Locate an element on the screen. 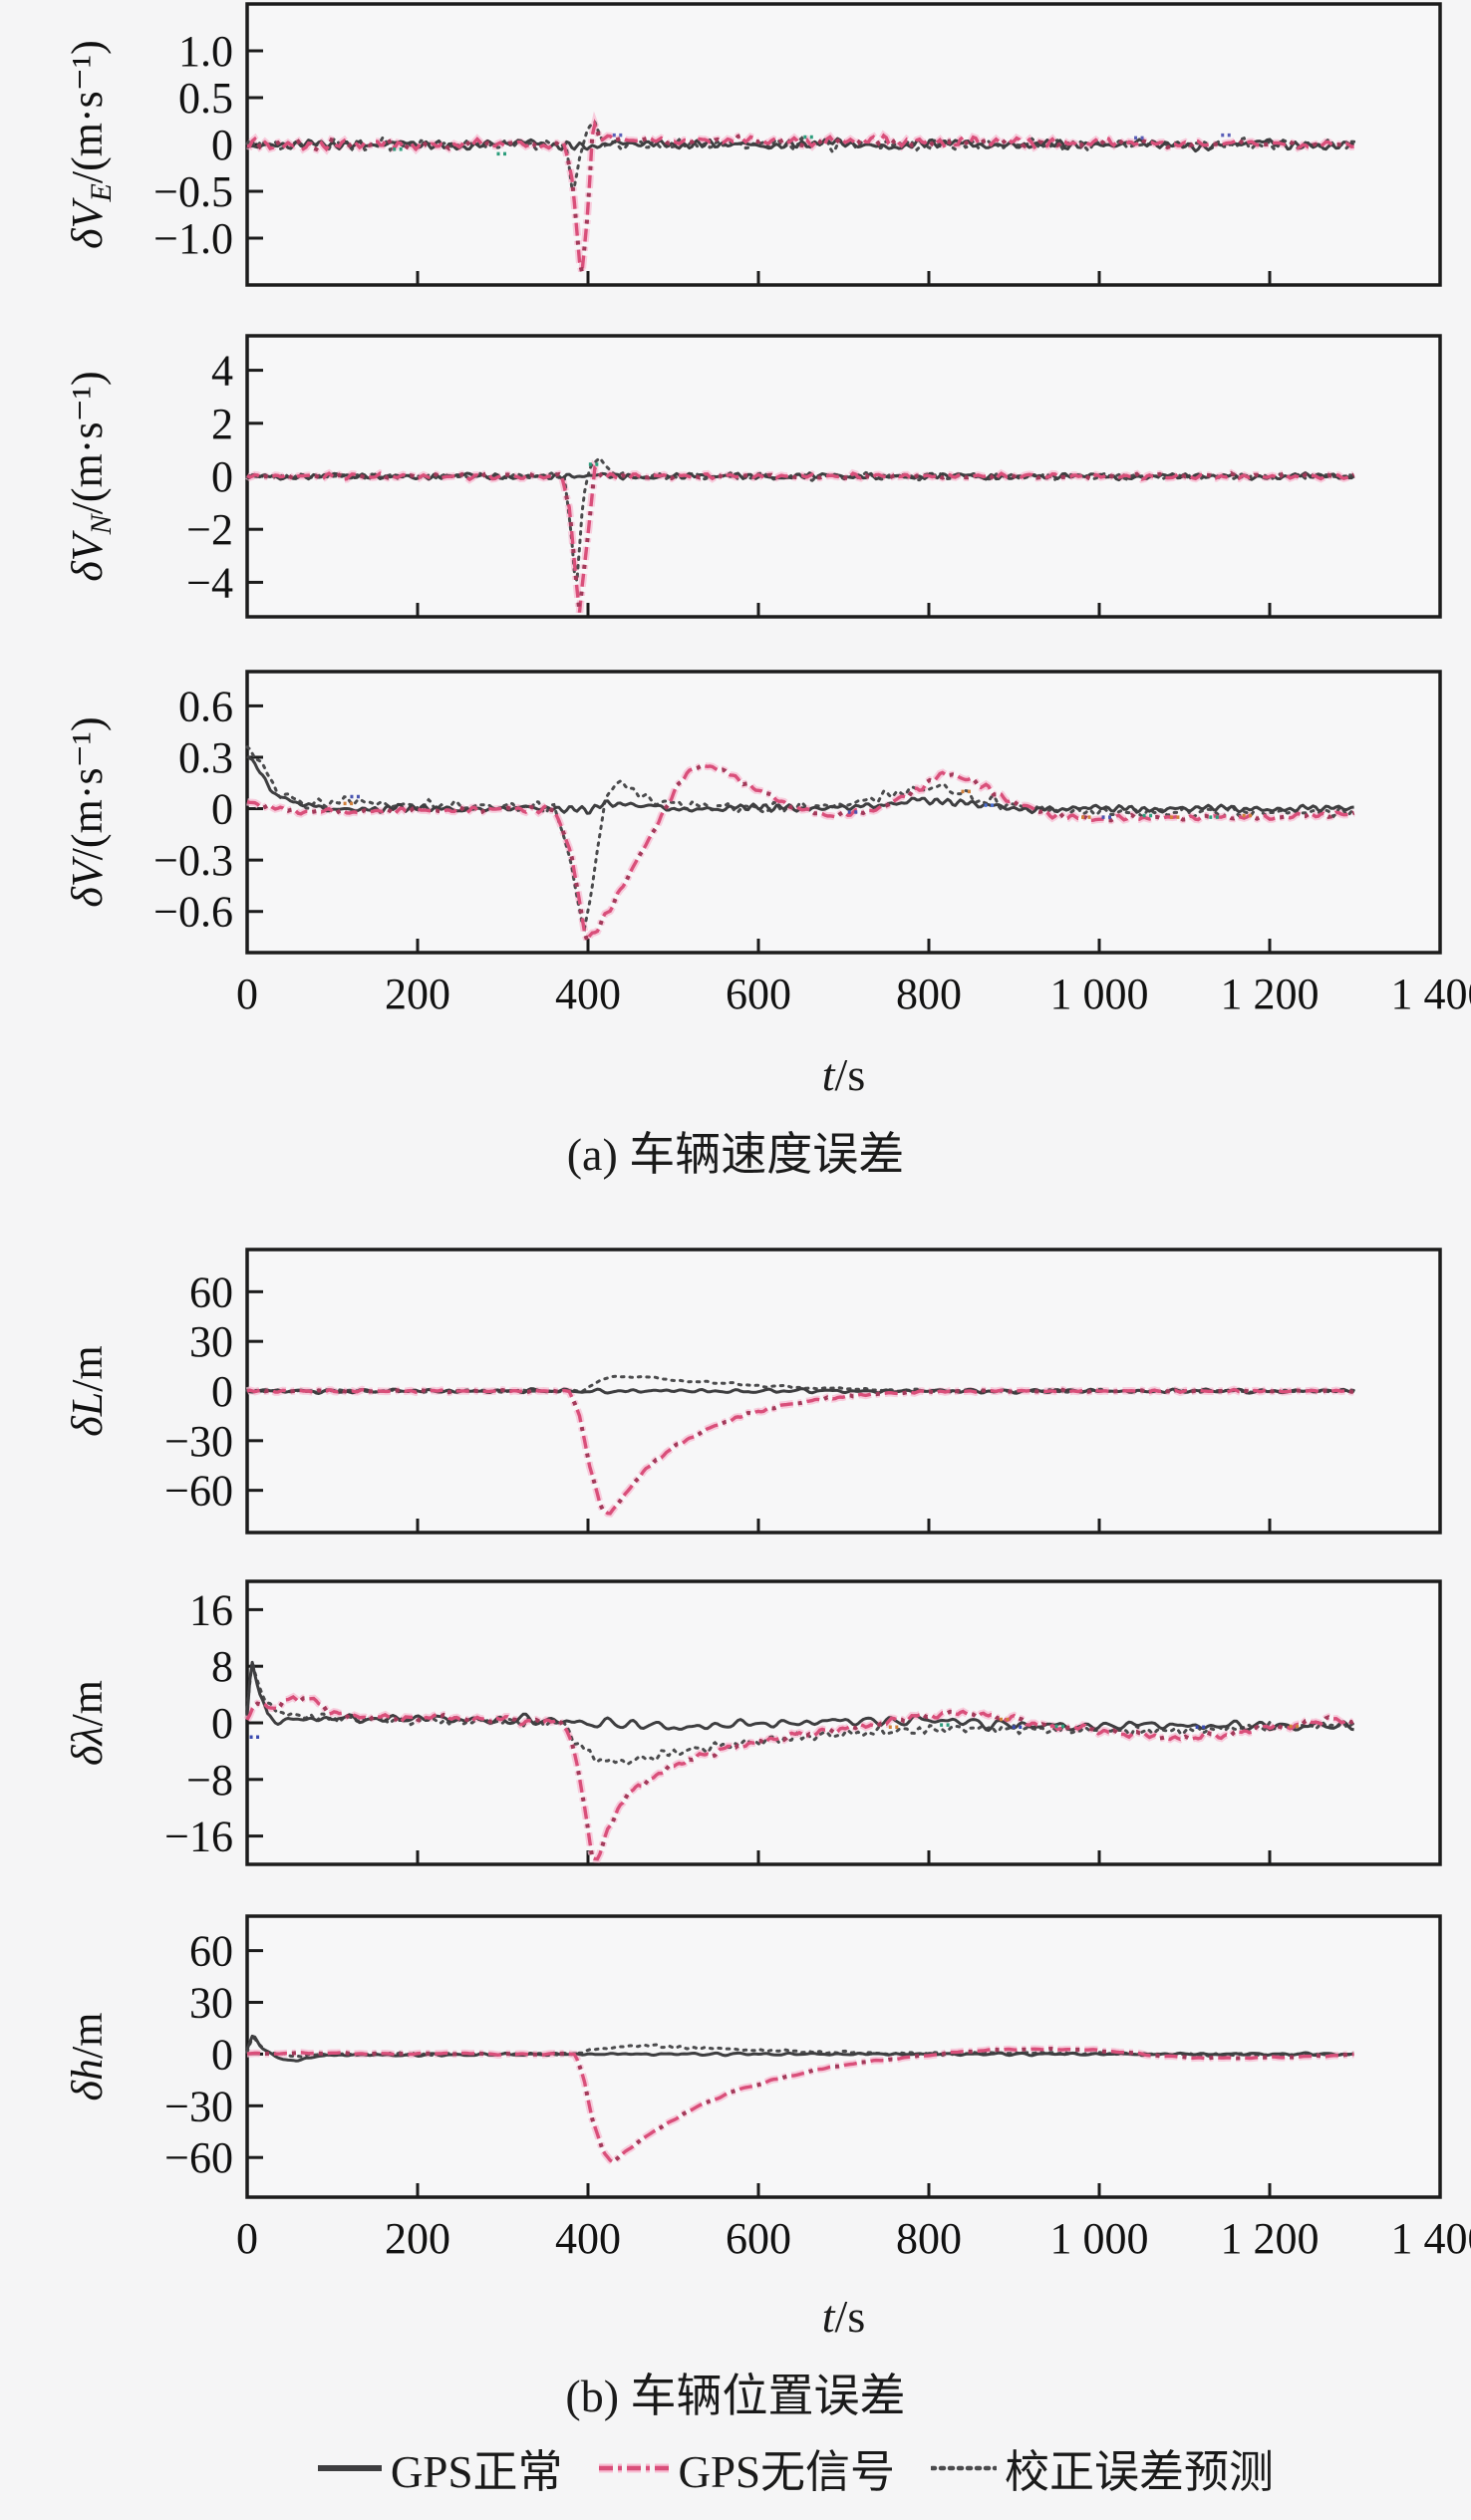 This screenshot has height=2520, width=1471. y-tick-label: −0.5 is located at coordinates (193, 191).